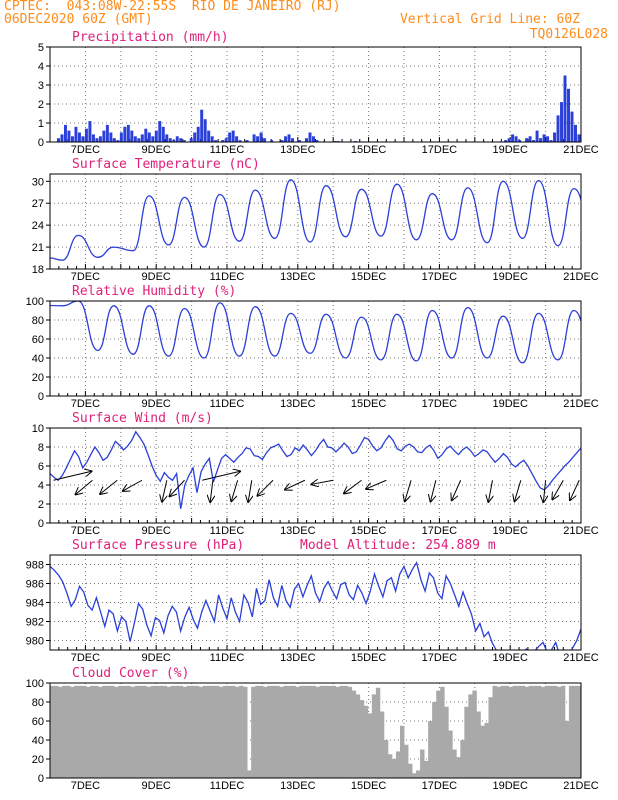 This screenshot has width=618, height=800. Describe the element at coordinates (38, 248) in the screenshot. I see `y-tick-label: 21` at that location.